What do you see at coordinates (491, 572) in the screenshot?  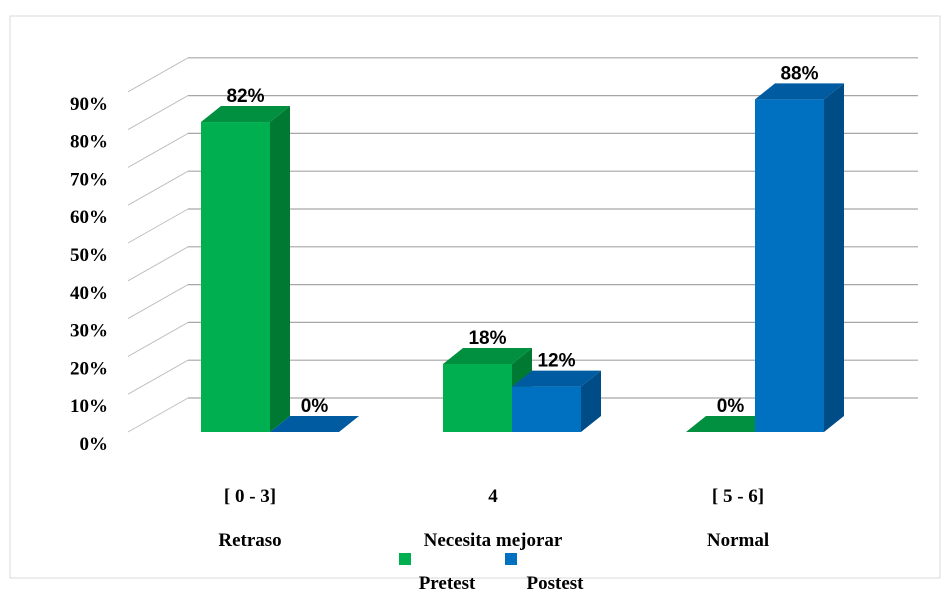 I see `legend: Pretest Postest` at bounding box center [491, 572].